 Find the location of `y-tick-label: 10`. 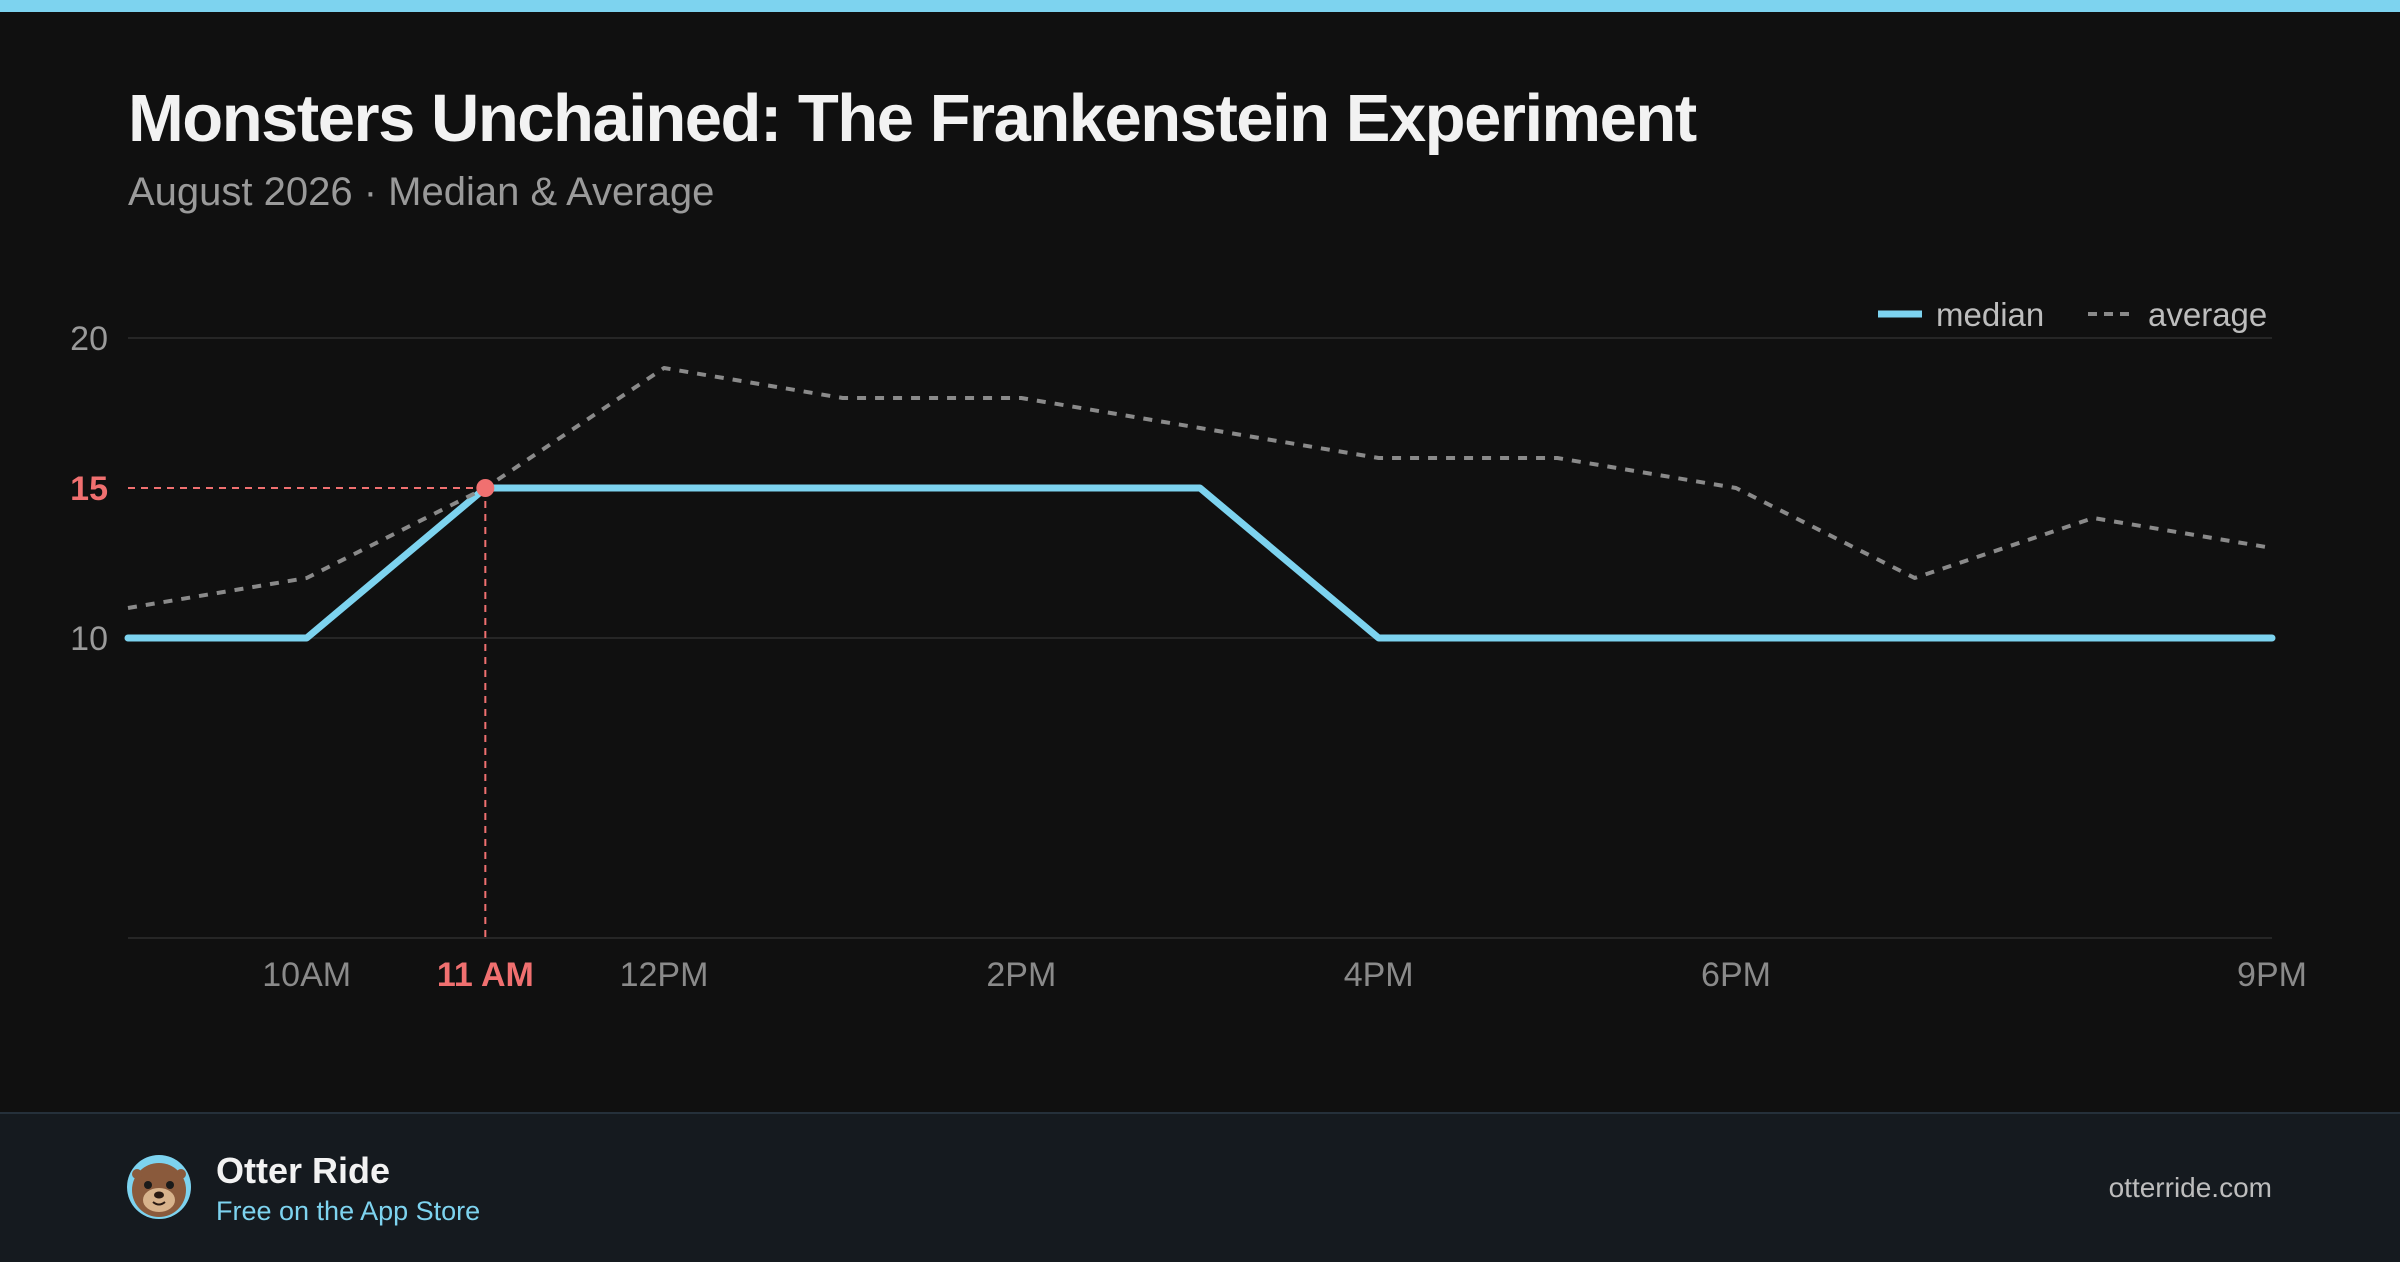

y-tick-label: 10 is located at coordinates (89, 639).